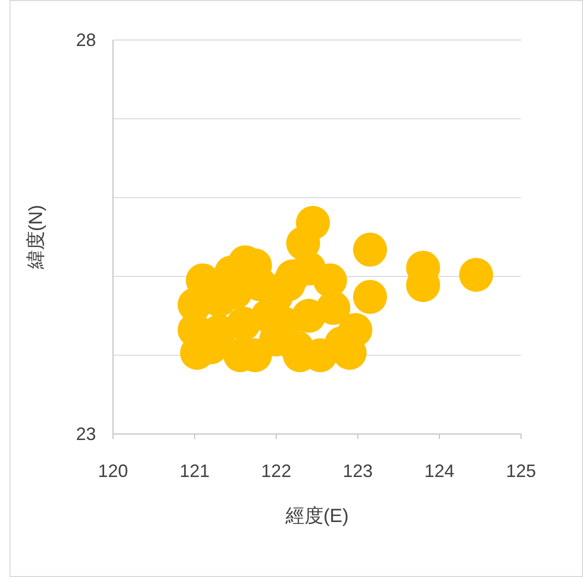  Describe the element at coordinates (86, 40) in the screenshot. I see `y-tick-label: 28` at that location.